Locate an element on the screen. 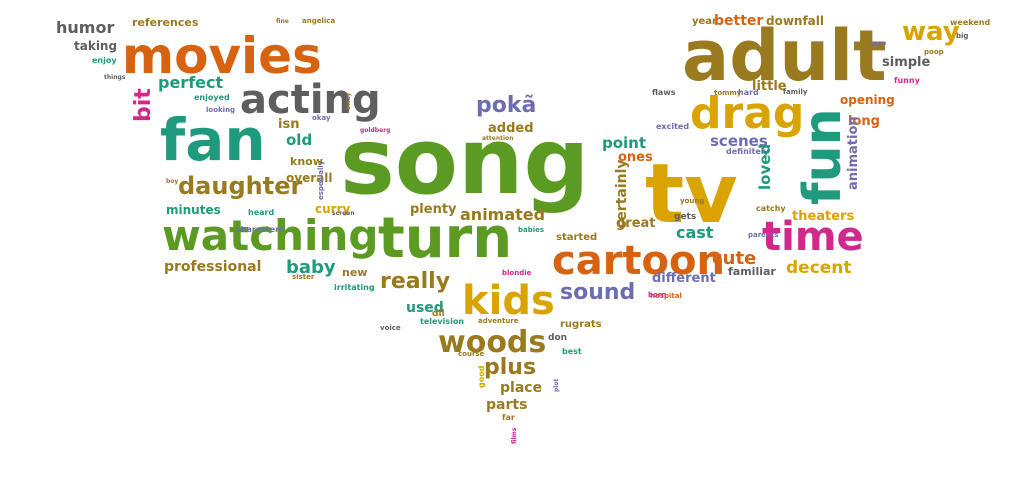 This screenshot has width=1023, height=504. word-cartoon: cartoon is located at coordinates (638, 261).